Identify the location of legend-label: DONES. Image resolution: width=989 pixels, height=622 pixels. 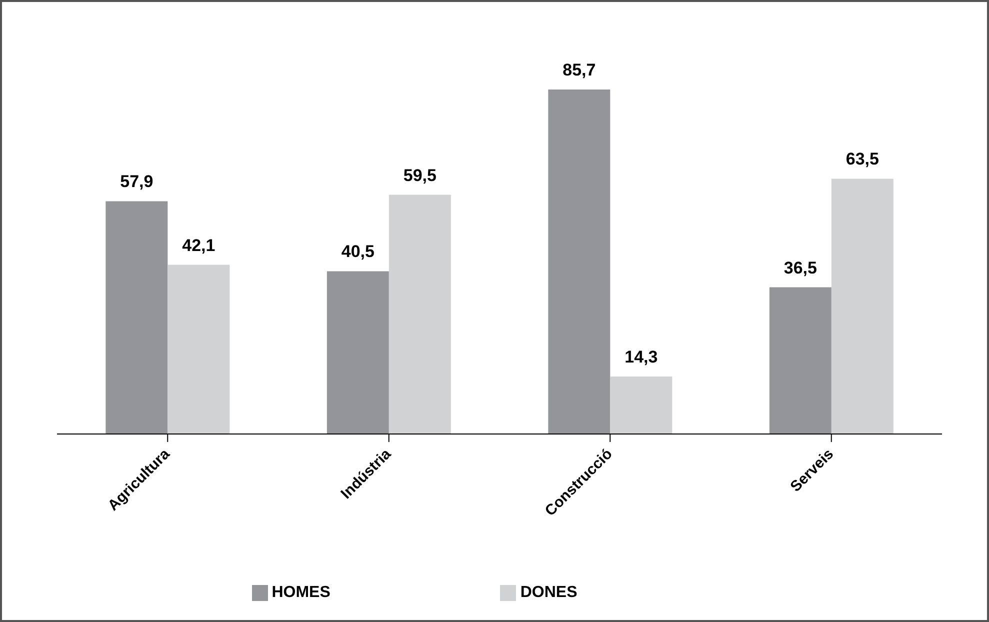
(549, 592).